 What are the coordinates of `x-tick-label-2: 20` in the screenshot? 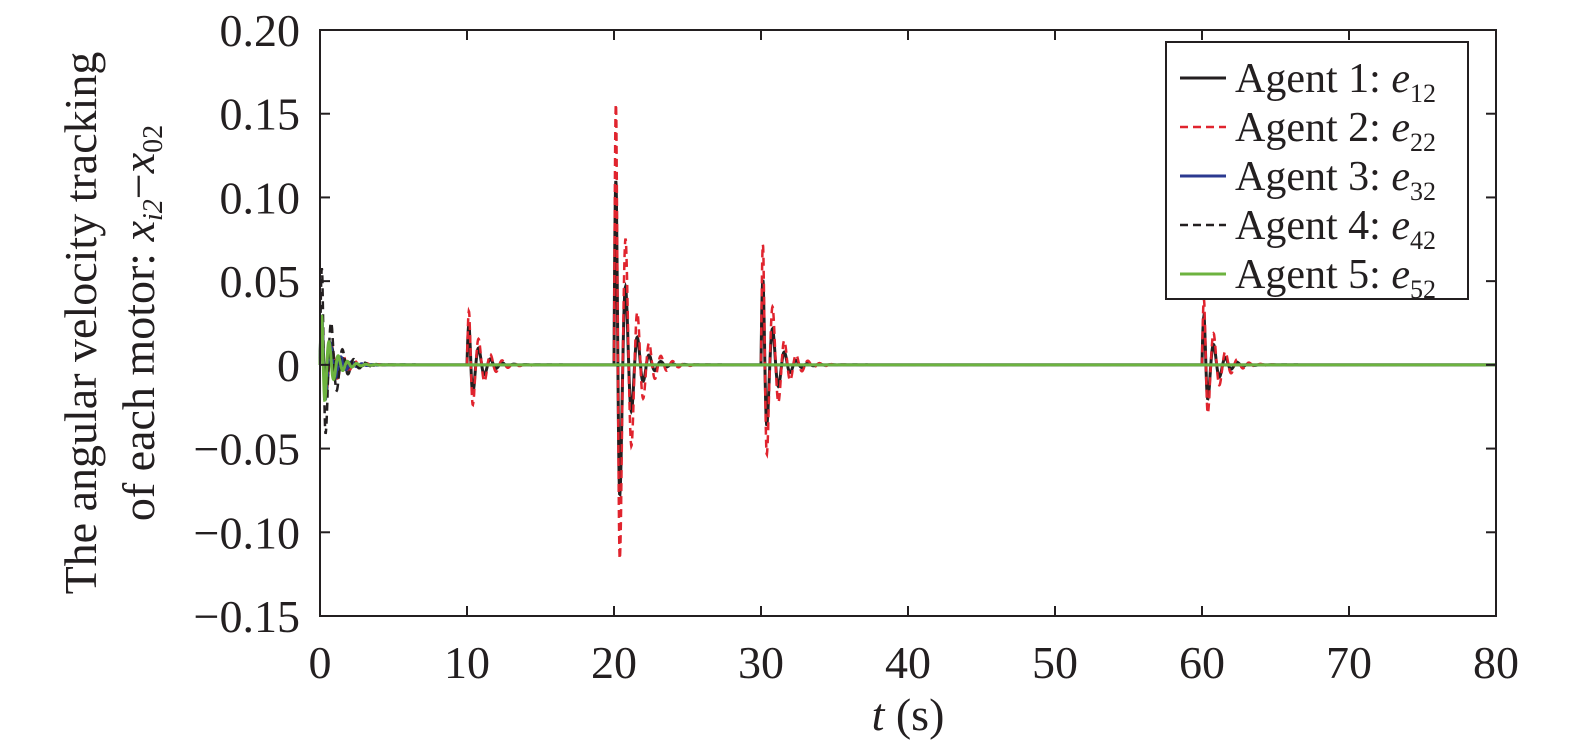 It's located at (614, 662).